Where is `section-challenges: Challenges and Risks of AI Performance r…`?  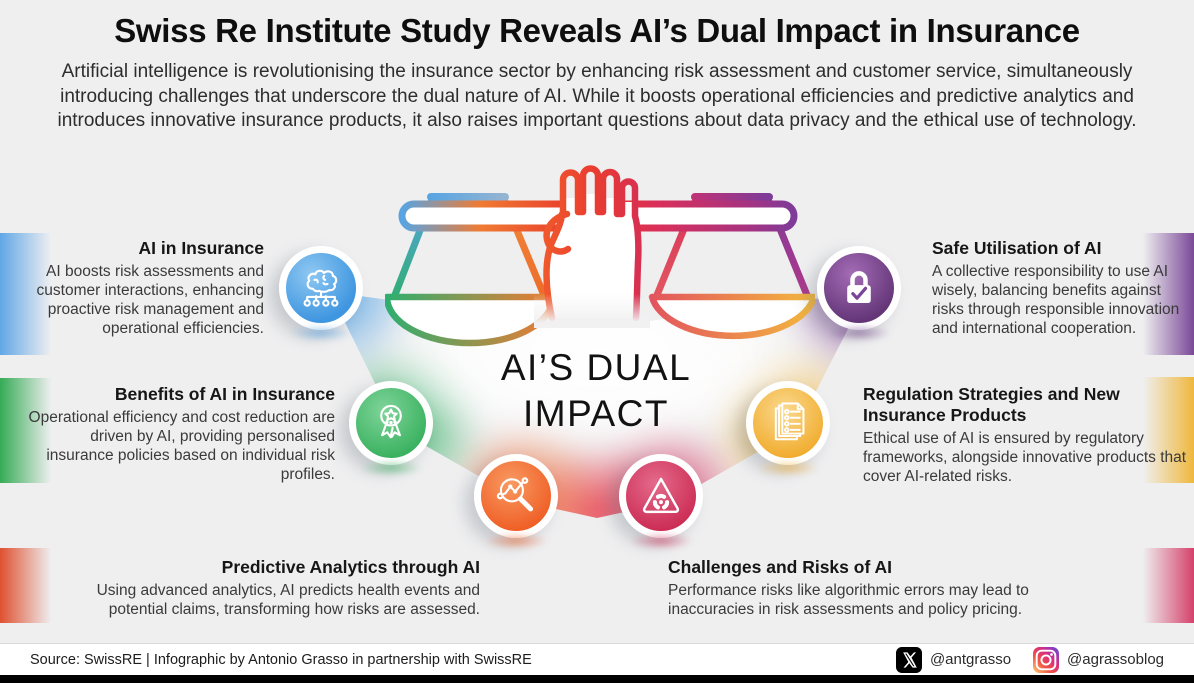
section-challenges: Challenges and Risks of AI Performance r… is located at coordinates (883, 588).